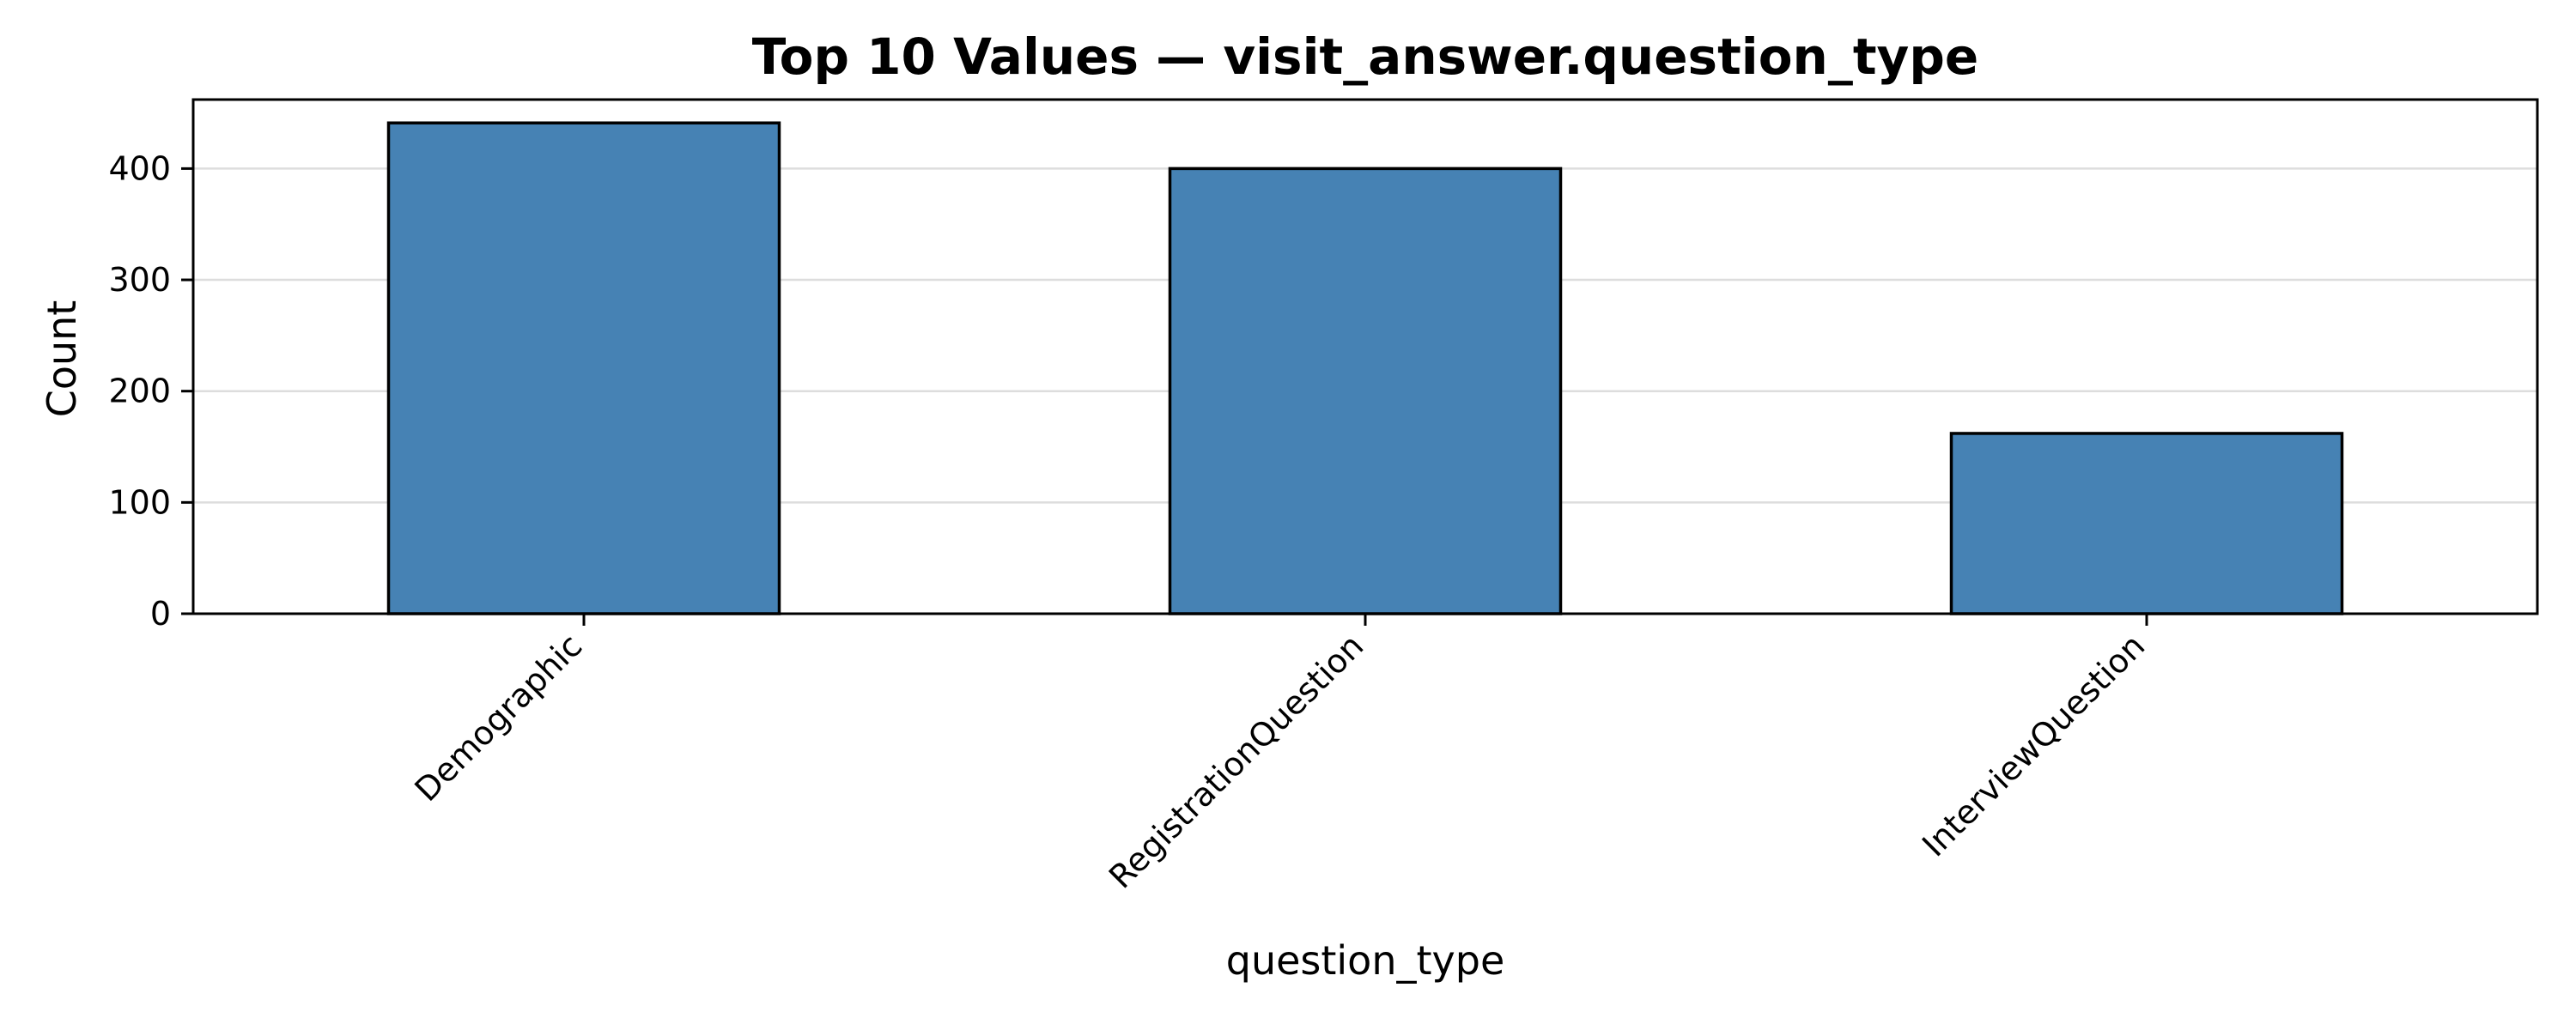 This screenshot has width=2576, height=1030. I want to click on y-tick-label: 300, so click(139, 280).